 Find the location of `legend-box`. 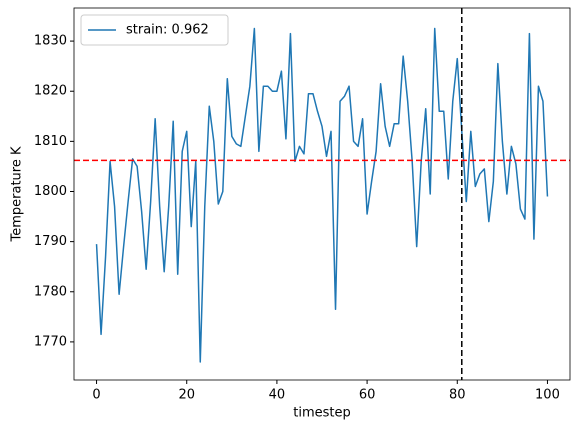

legend-box is located at coordinates (154, 30).